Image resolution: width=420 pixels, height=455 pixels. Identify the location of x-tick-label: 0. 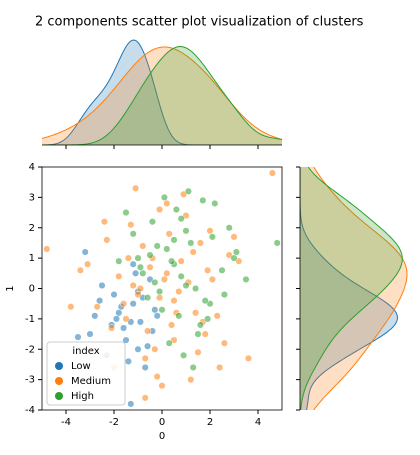
(162, 422).